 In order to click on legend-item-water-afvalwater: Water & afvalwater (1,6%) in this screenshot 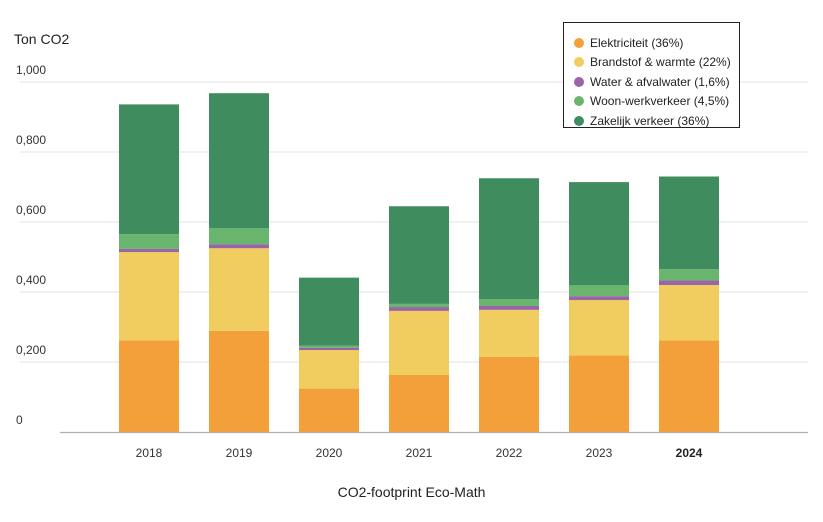, I will do `click(656, 82)`.